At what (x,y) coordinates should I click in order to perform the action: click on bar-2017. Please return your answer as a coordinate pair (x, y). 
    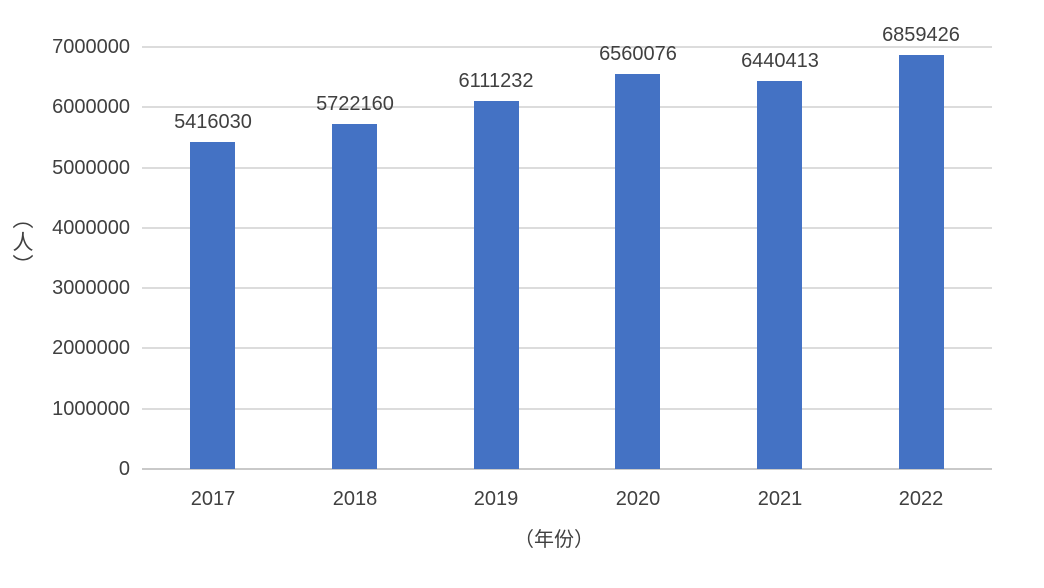
    Looking at the image, I should click on (212, 305).